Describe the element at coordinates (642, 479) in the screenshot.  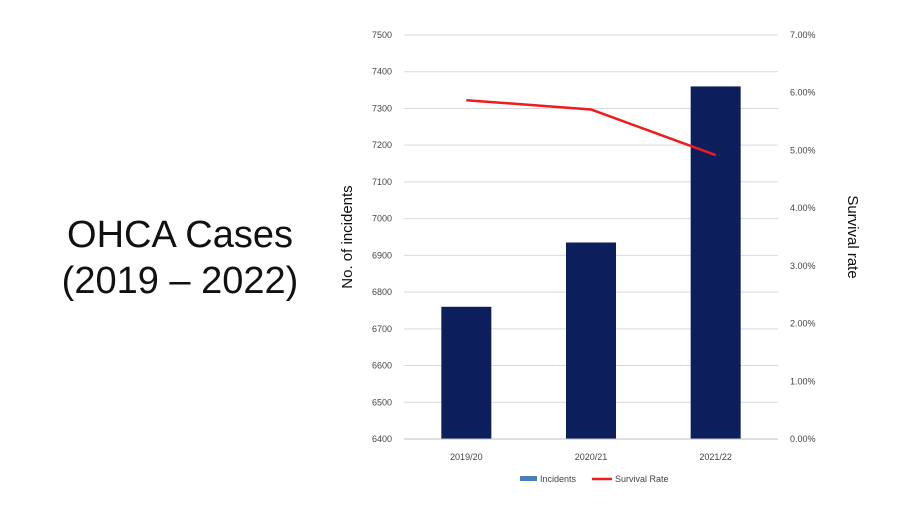
I see `legend-label-survival-rate: Survival Rate` at that location.